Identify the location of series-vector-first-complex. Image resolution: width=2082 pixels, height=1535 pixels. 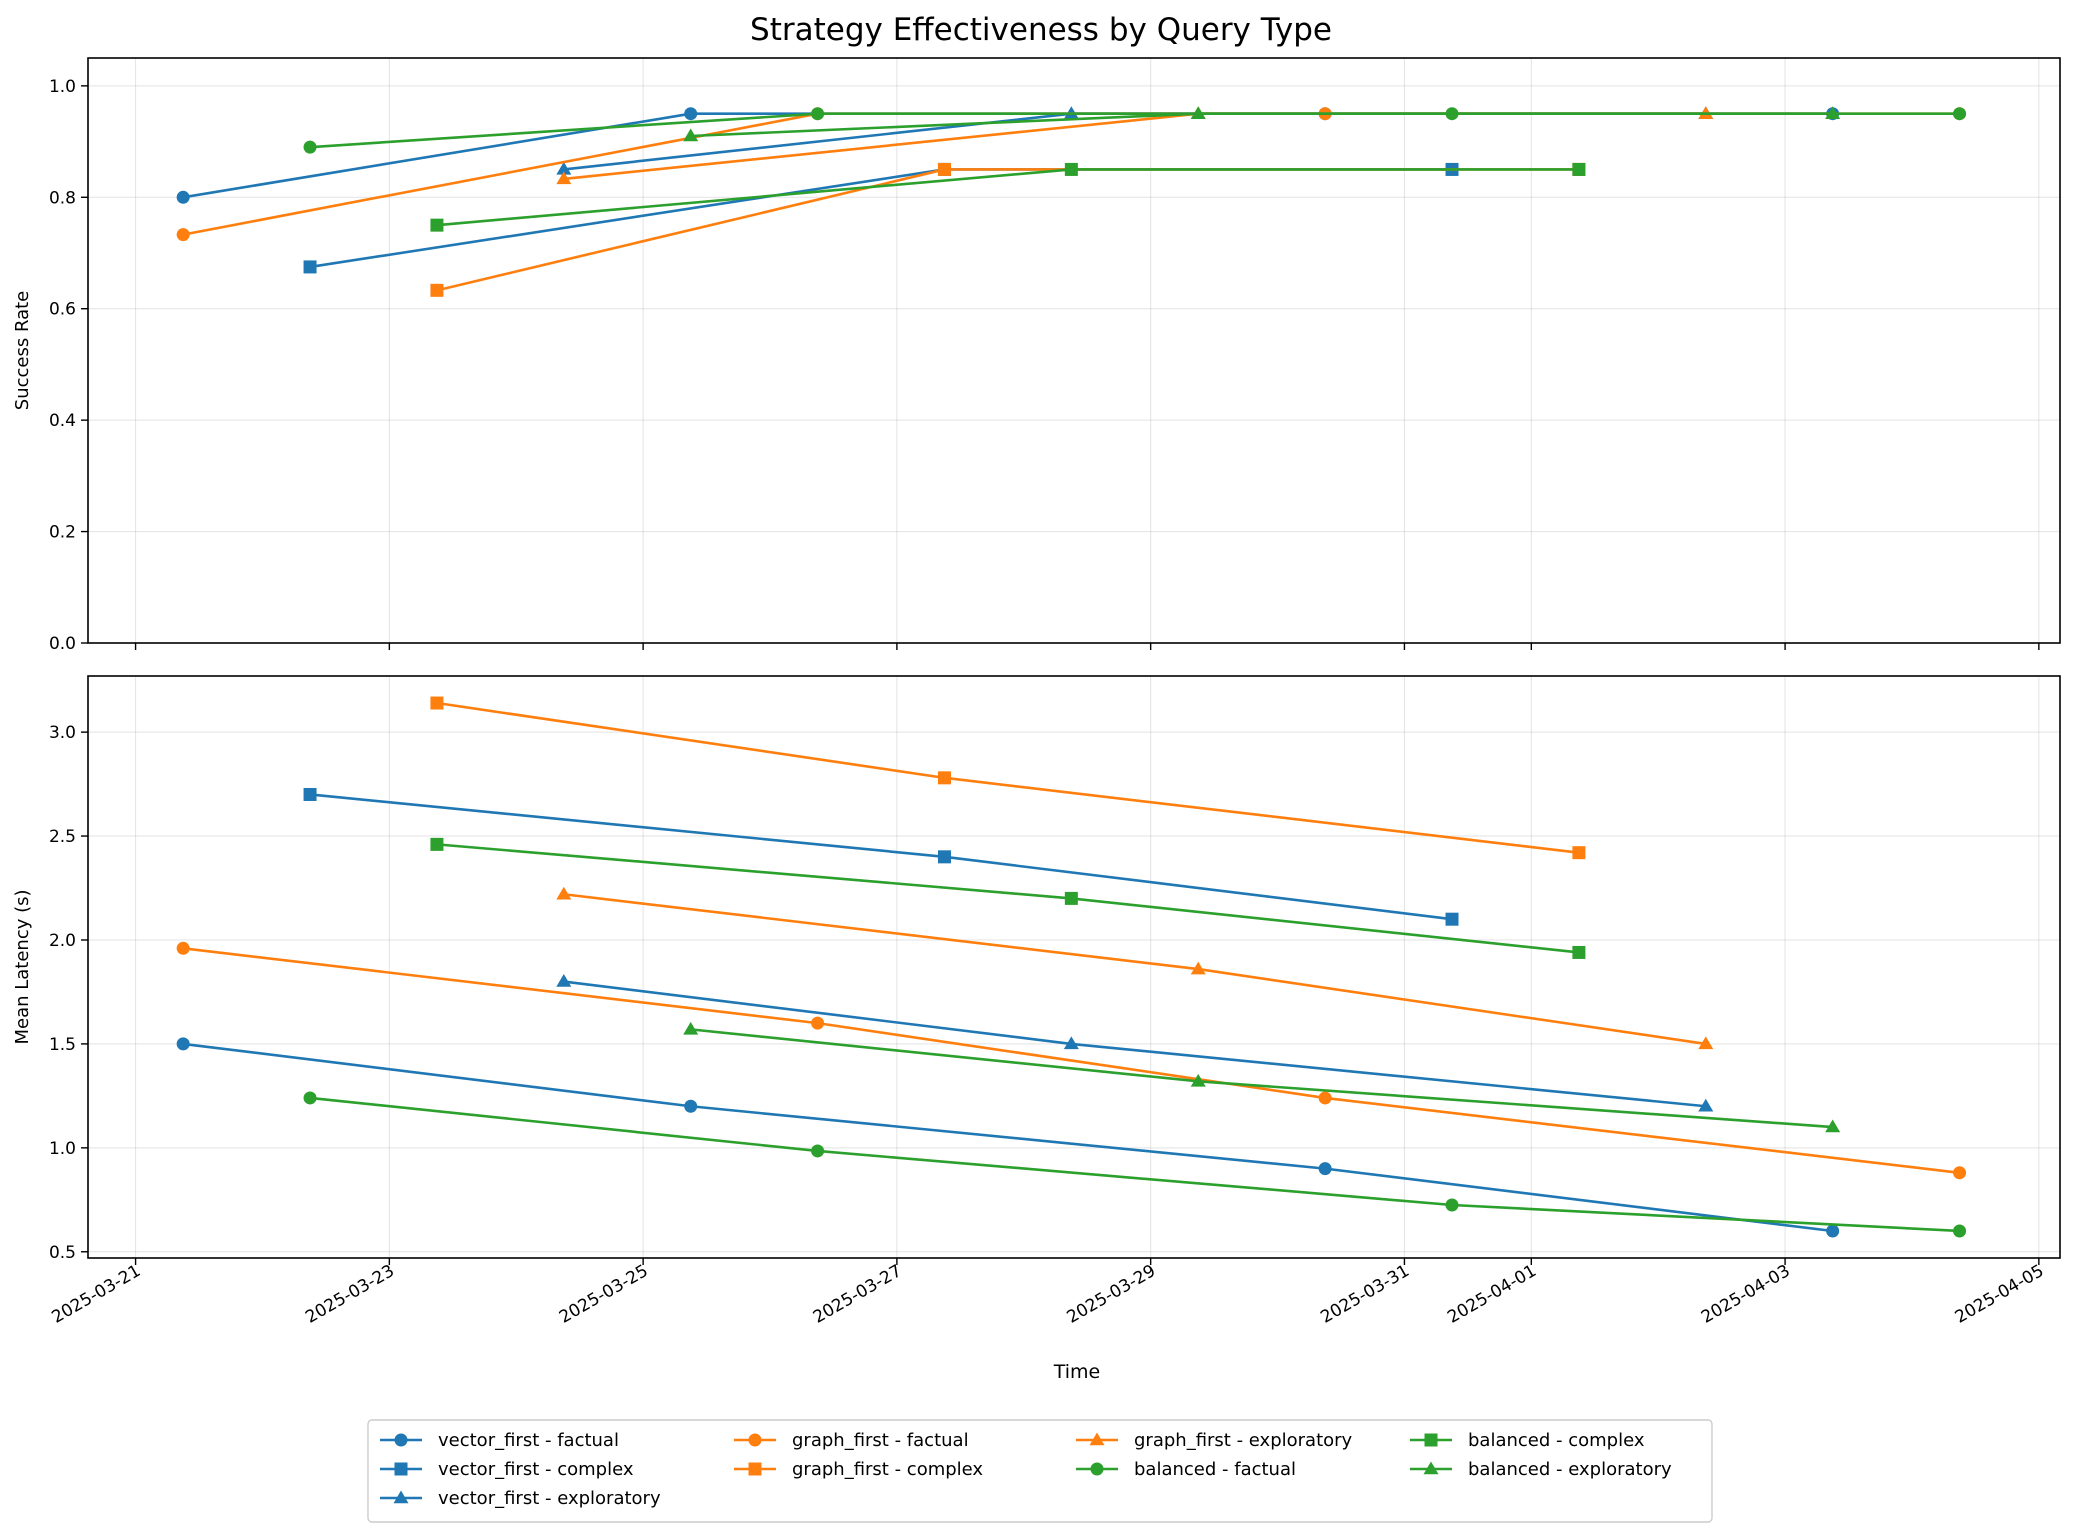
(881, 856).